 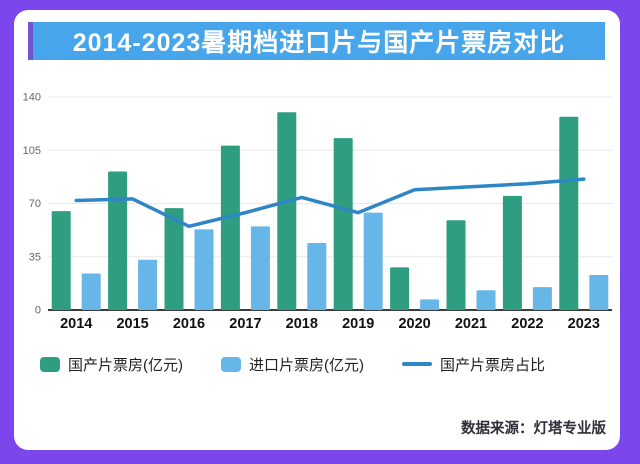 I want to click on bar-imported-2021, so click(x=486, y=300).